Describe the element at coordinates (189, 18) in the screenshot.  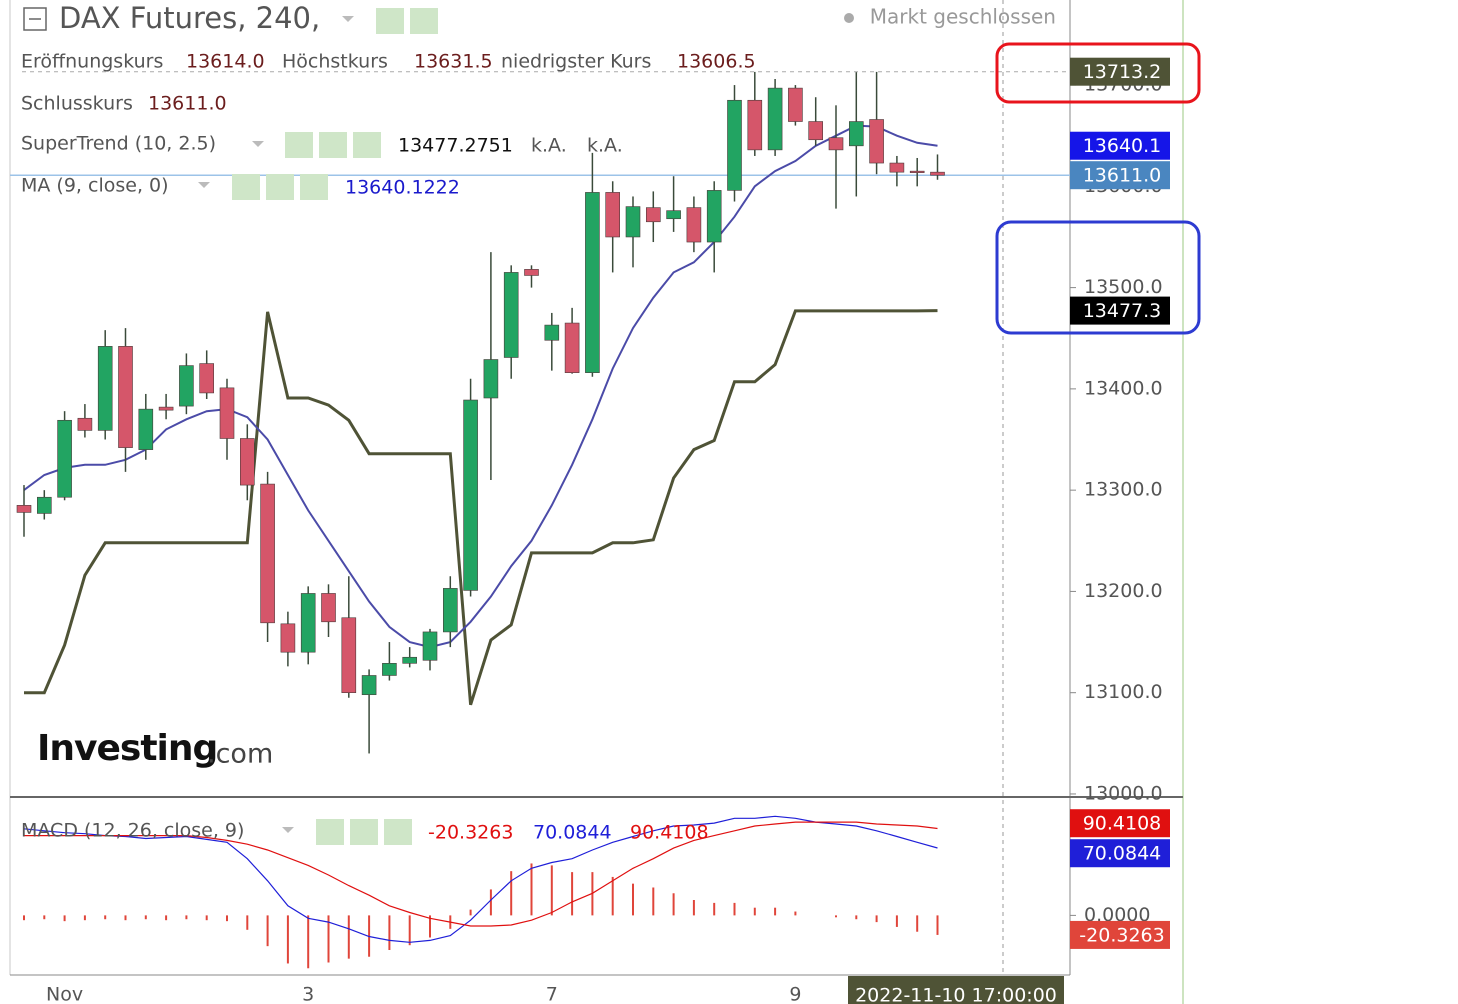
I see `instrument-title: DAX Futures, 240,` at that location.